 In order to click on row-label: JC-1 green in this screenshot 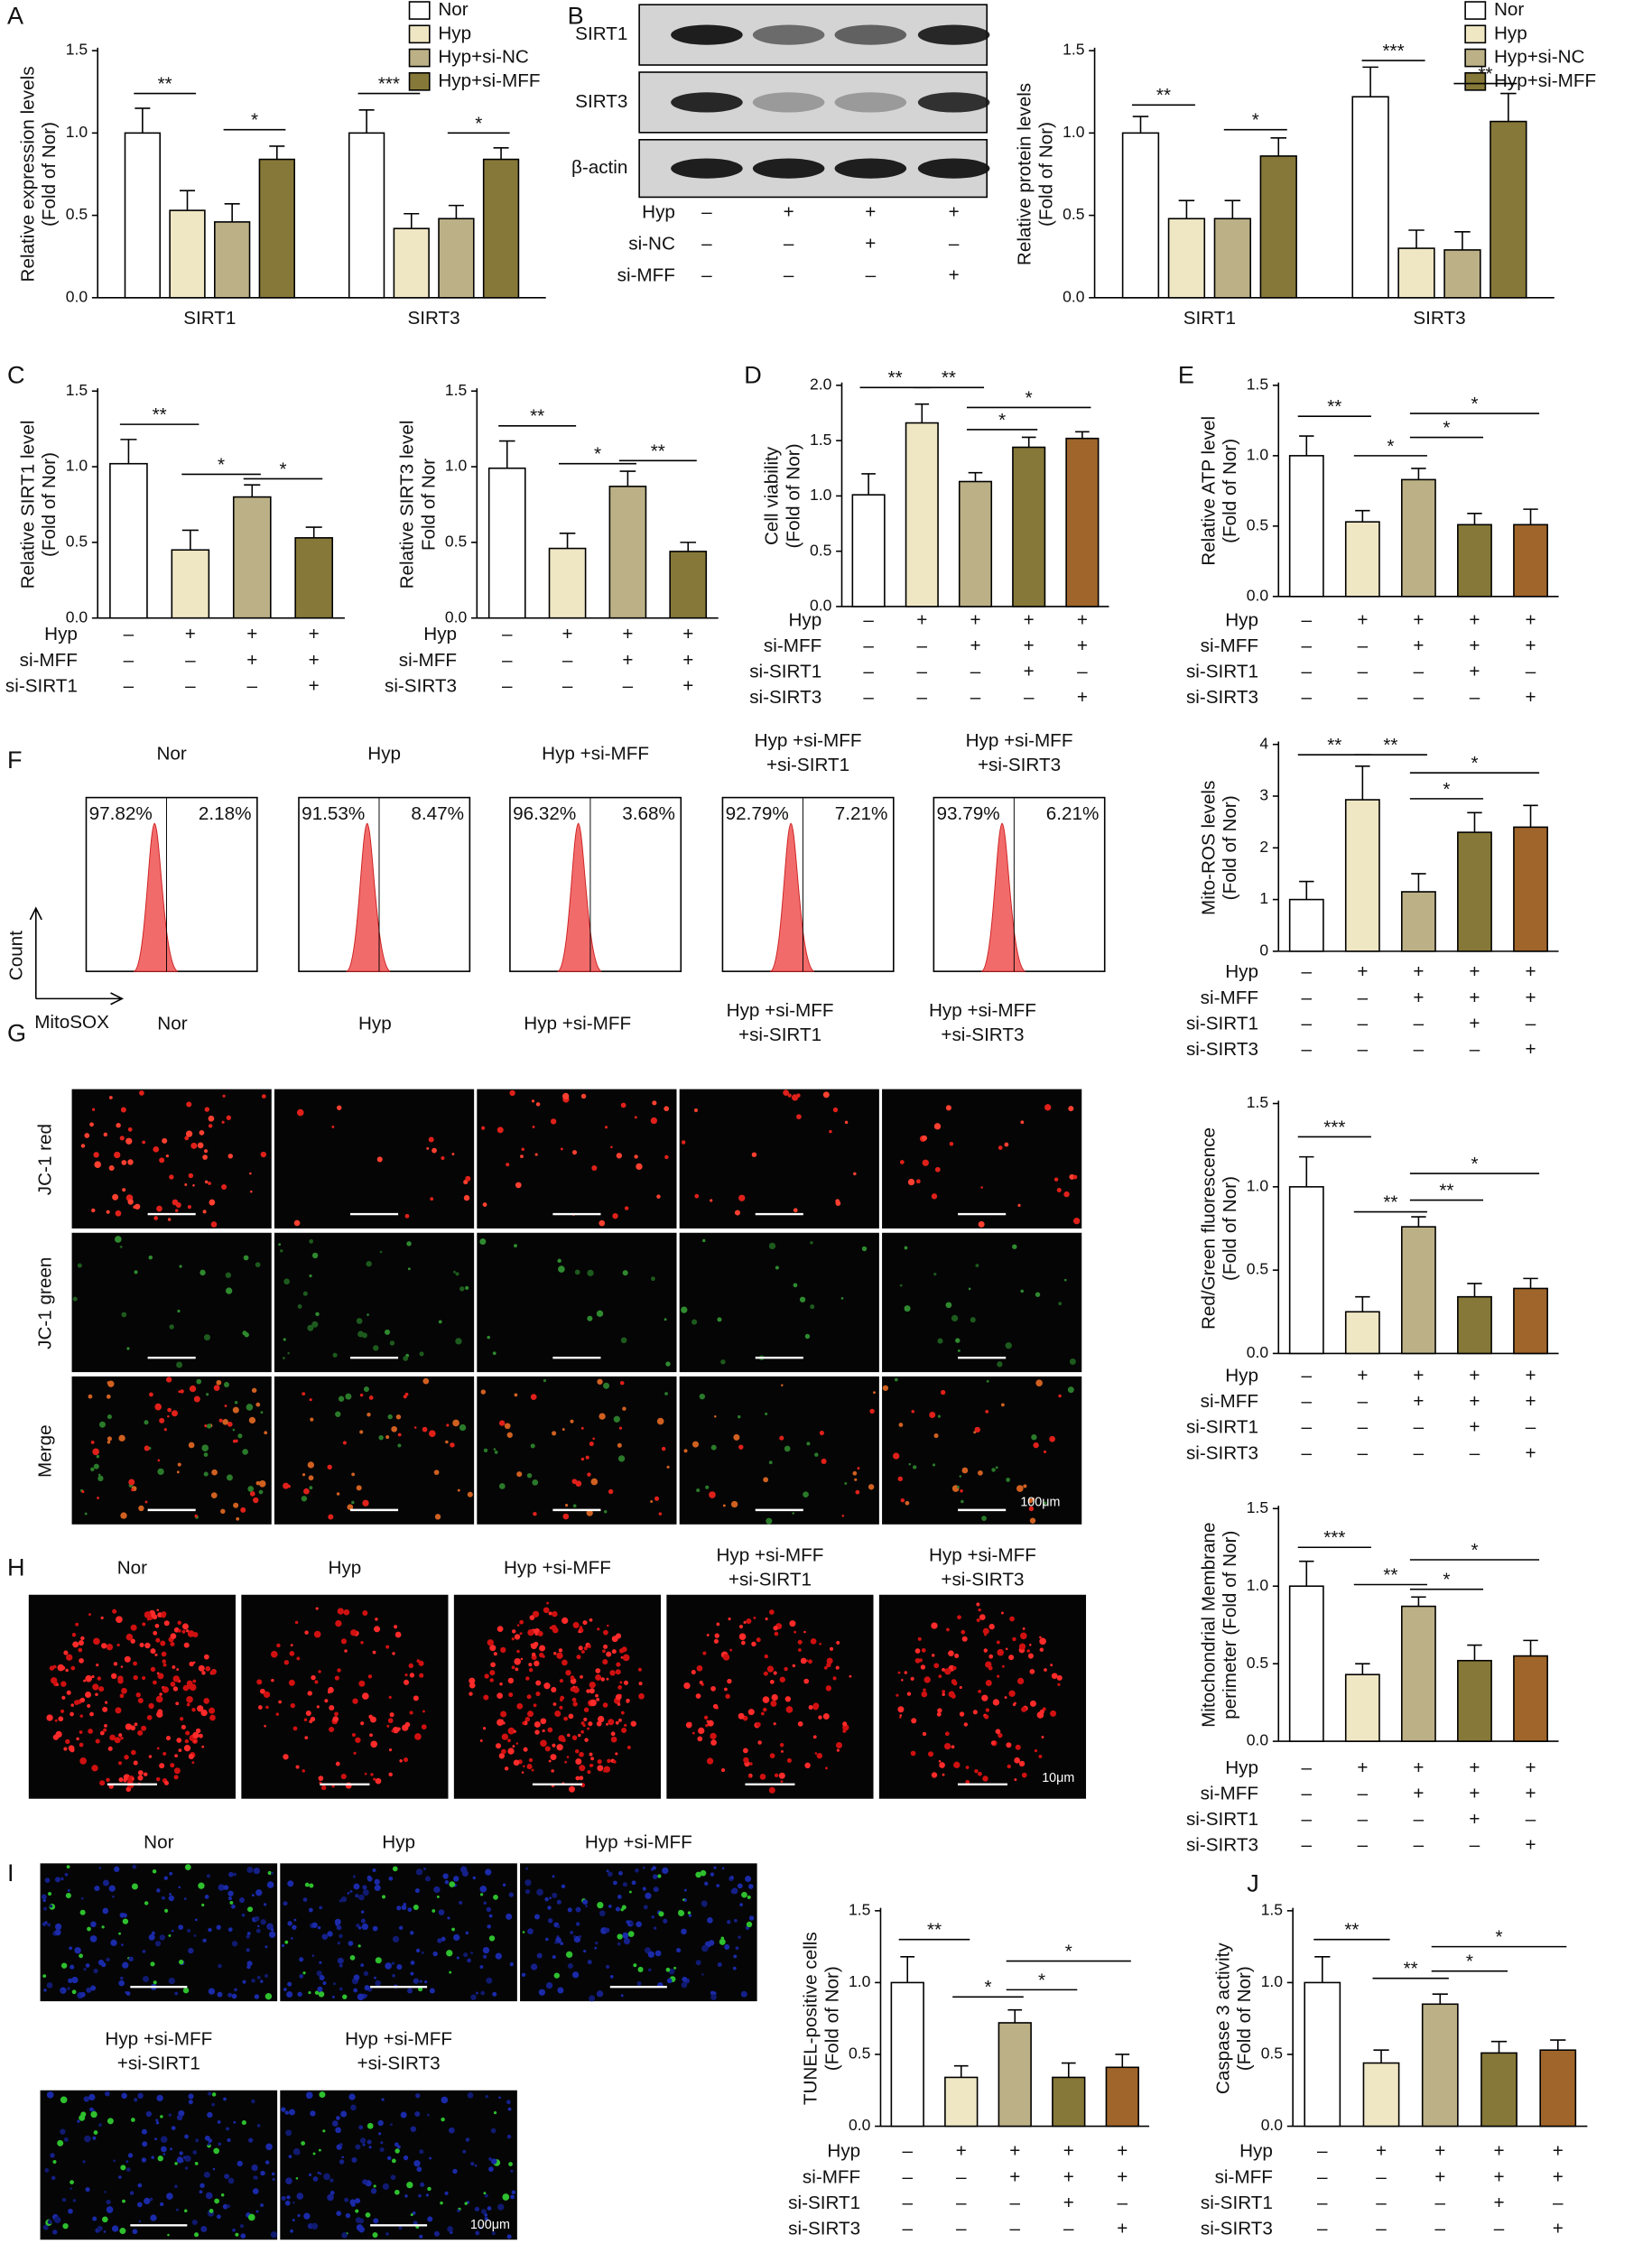, I will do `click(44, 1303)`.